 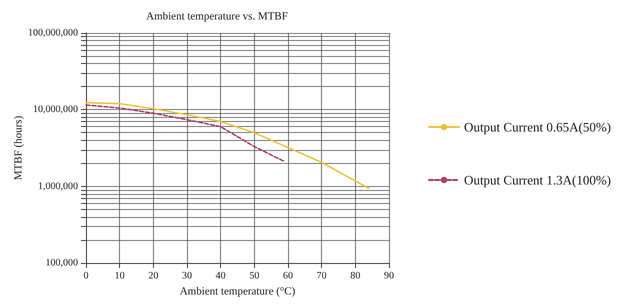 What do you see at coordinates (58, 186) in the screenshot?
I see `y-tick-label: 1,000,000` at bounding box center [58, 186].